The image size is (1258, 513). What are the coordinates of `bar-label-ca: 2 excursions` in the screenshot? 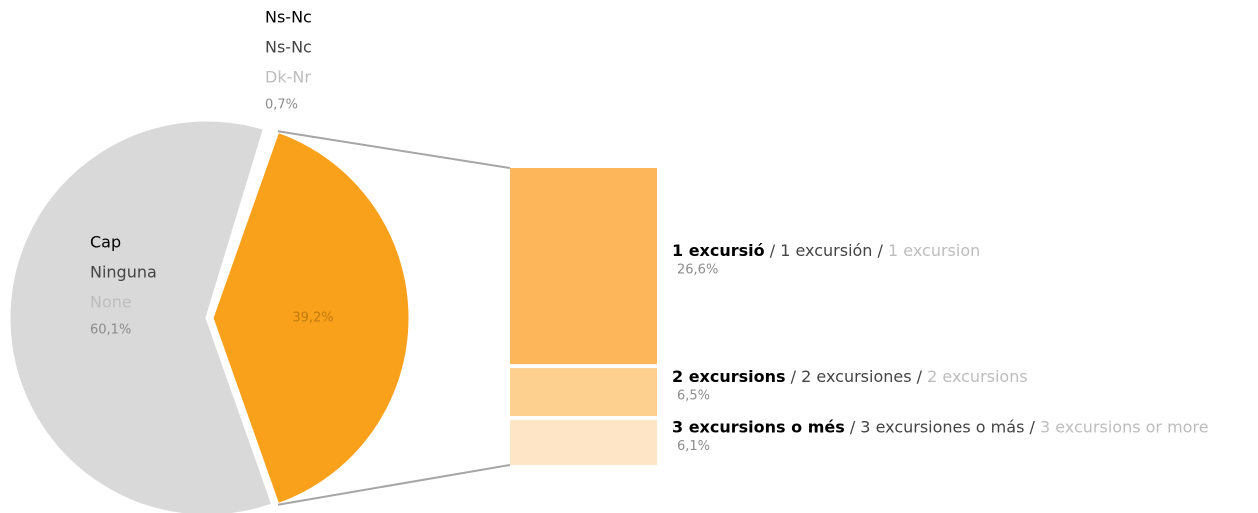 It's located at (729, 376).